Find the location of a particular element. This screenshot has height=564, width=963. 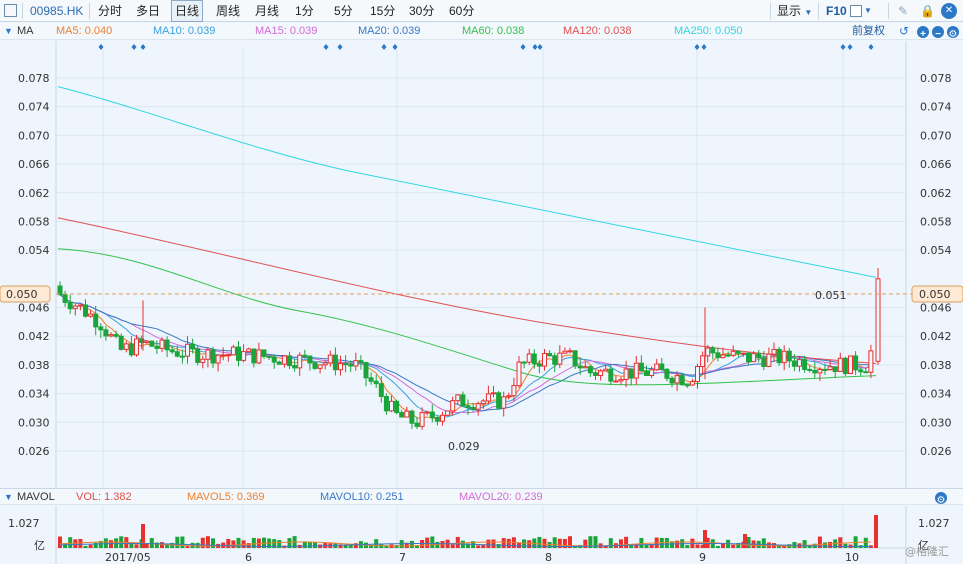

period-tab-30min: 30分 is located at coordinates (422, 11).